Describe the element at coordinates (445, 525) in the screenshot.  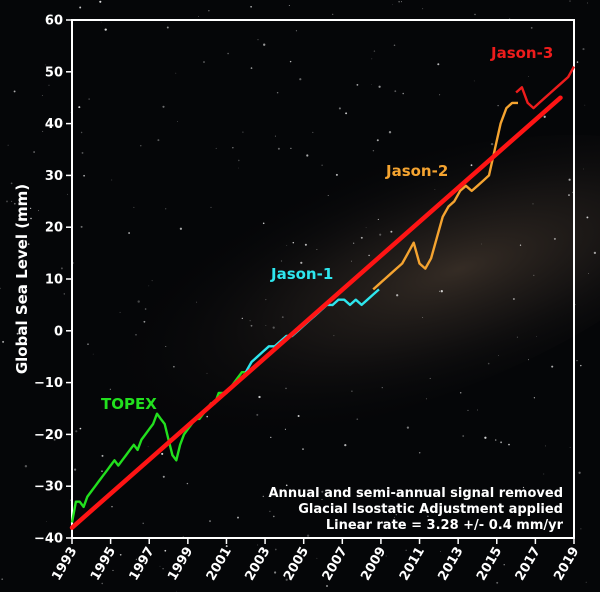
I see `annotation-linear-rate: Linear rate = 3.28 +/- 0.4 mm/yr` at that location.